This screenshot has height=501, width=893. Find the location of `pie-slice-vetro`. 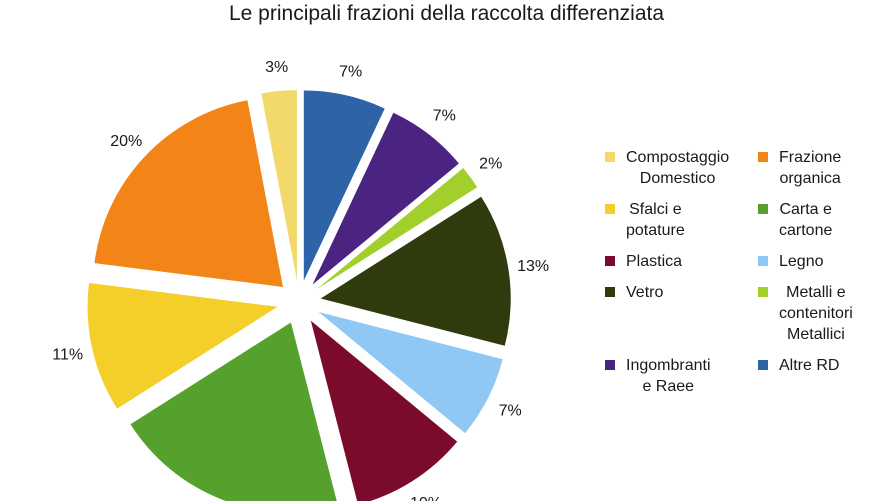

pie-slice-vetro is located at coordinates (415, 271).